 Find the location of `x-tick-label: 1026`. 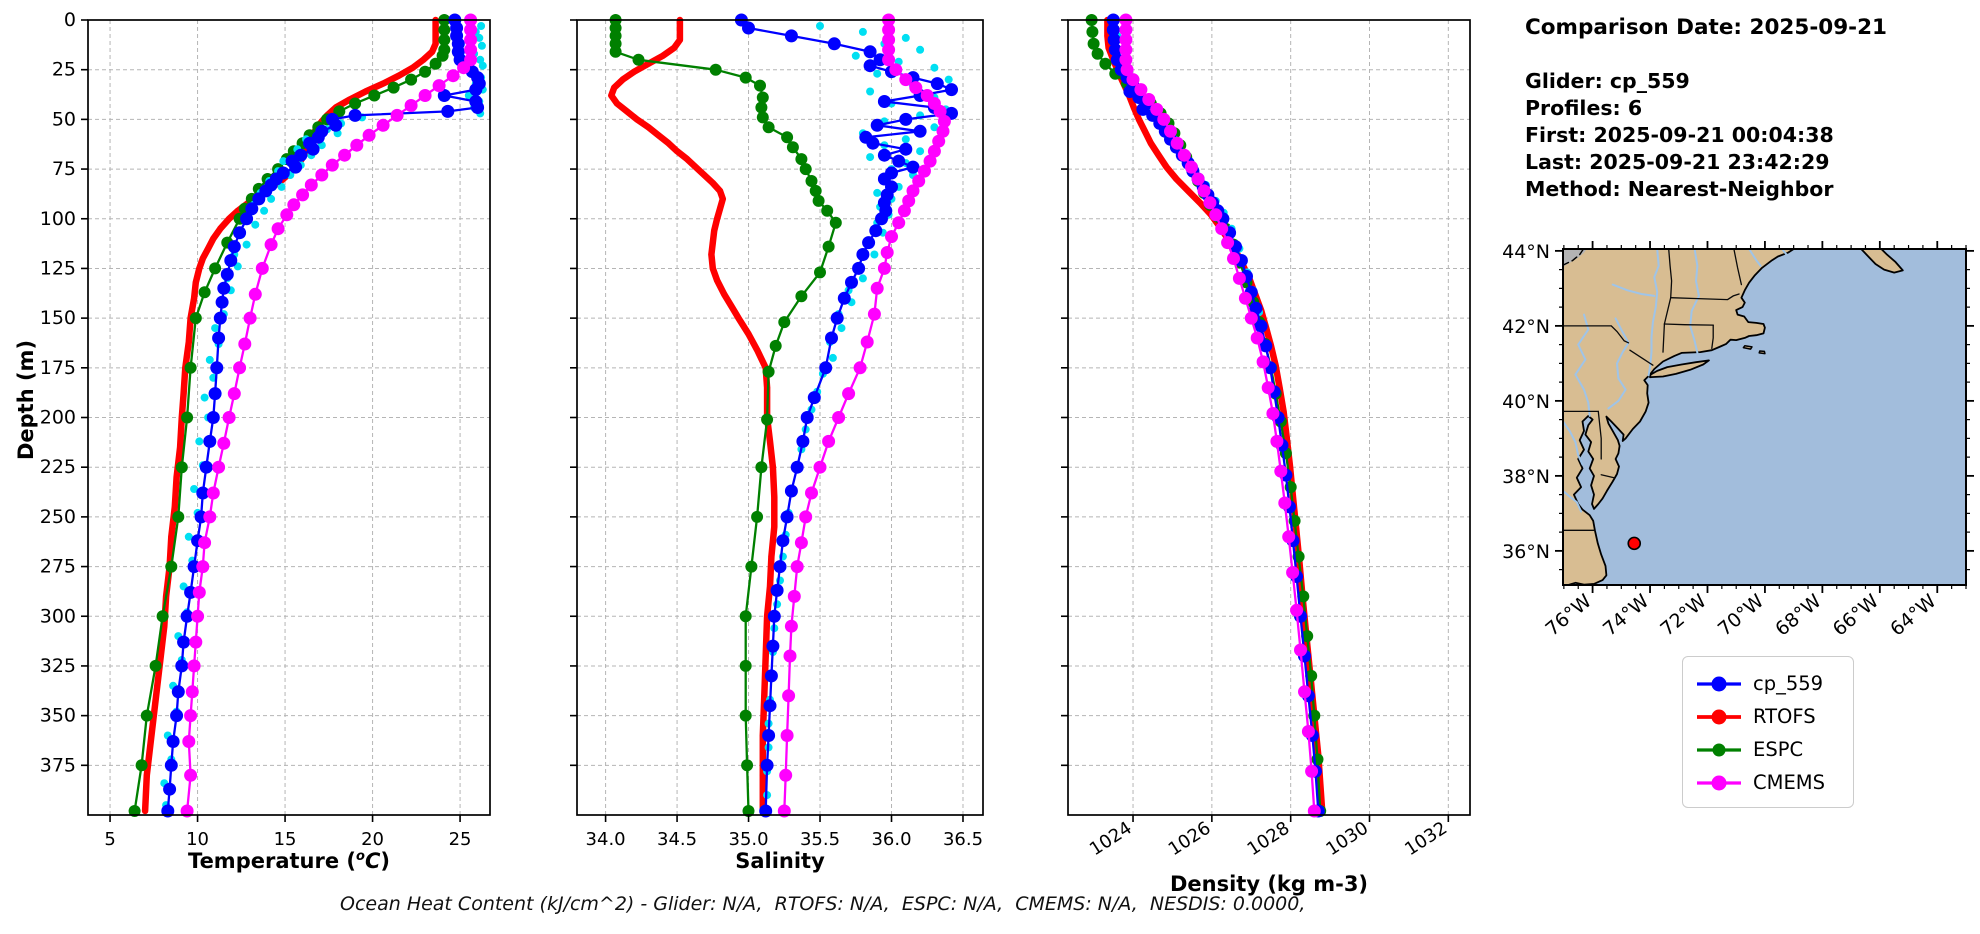

x-tick-label: 1026 is located at coordinates (1190, 839).